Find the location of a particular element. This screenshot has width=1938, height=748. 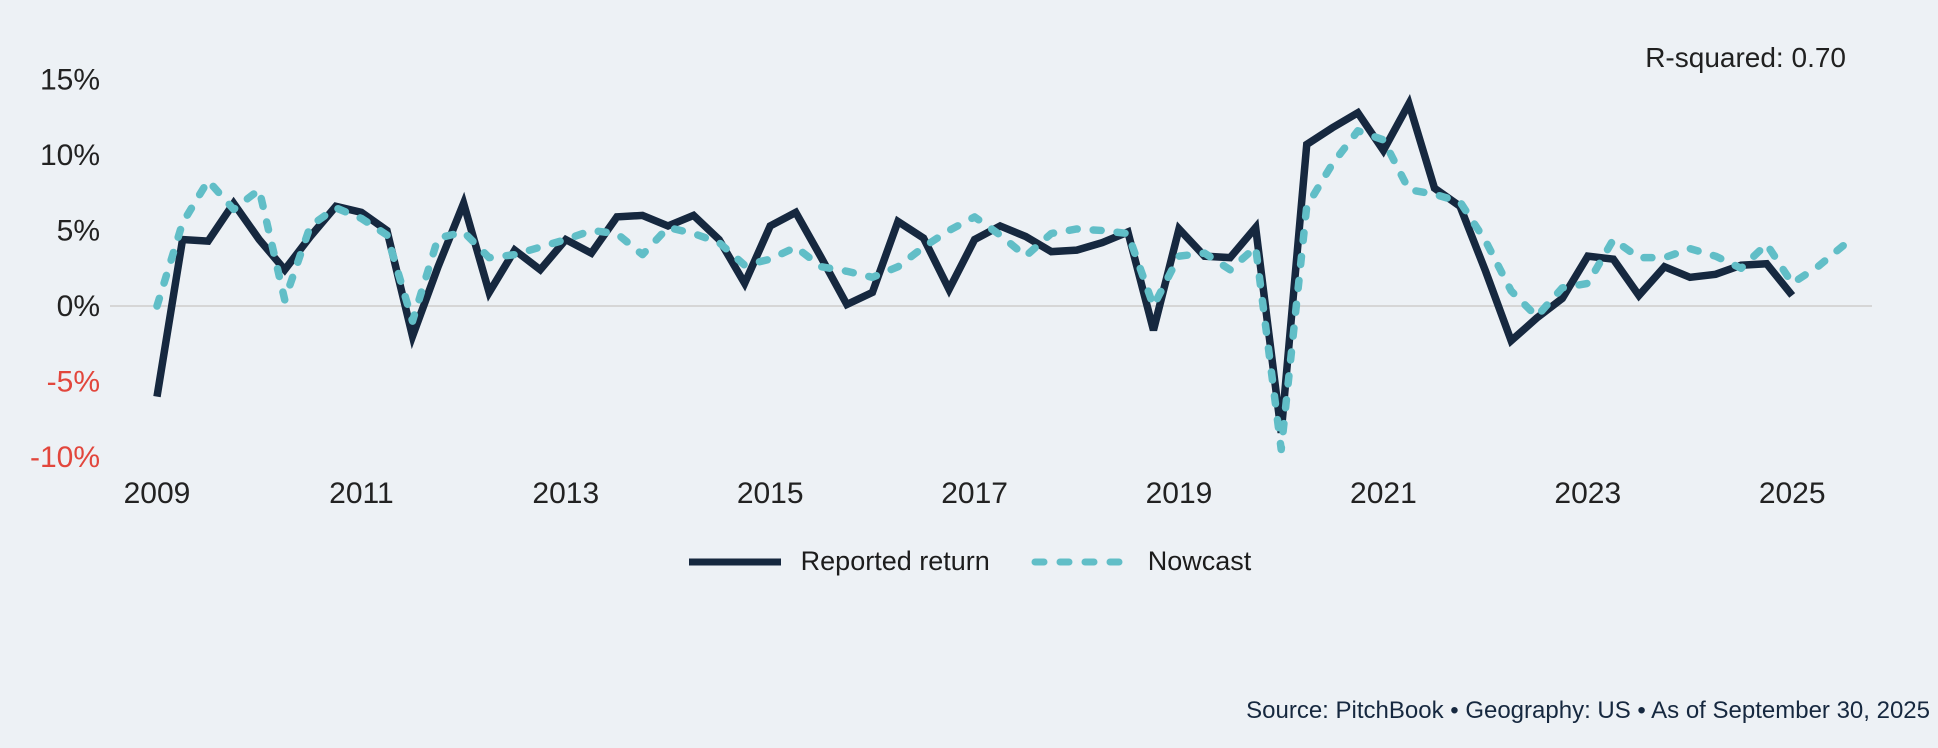

x-axis-tick-label: 2019 is located at coordinates (1179, 493).